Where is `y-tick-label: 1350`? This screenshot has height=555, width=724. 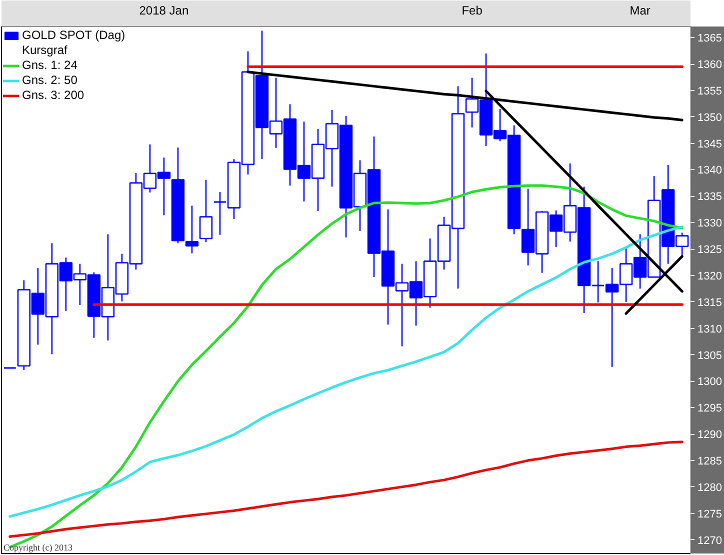
y-tick-label: 1350 is located at coordinates (710, 118).